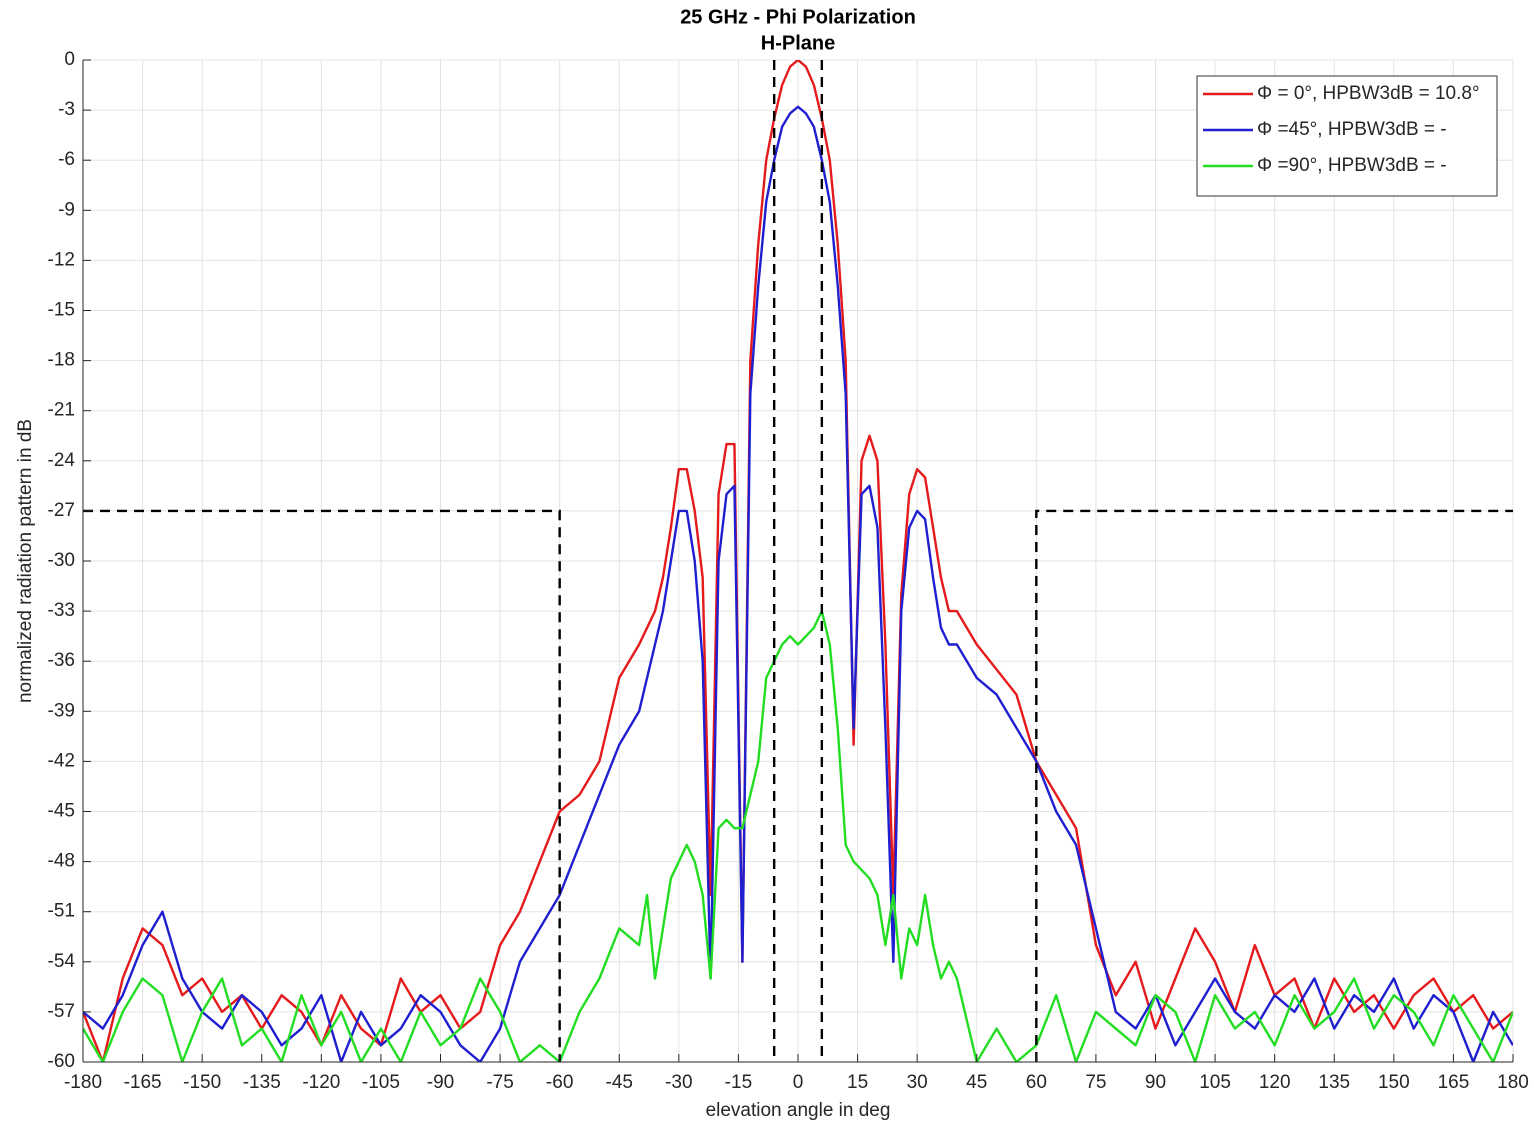 Image resolution: width=1534 pixels, height=1127 pixels. Describe the element at coordinates (1036, 1082) in the screenshot. I see `x-tick-label: 60` at that location.